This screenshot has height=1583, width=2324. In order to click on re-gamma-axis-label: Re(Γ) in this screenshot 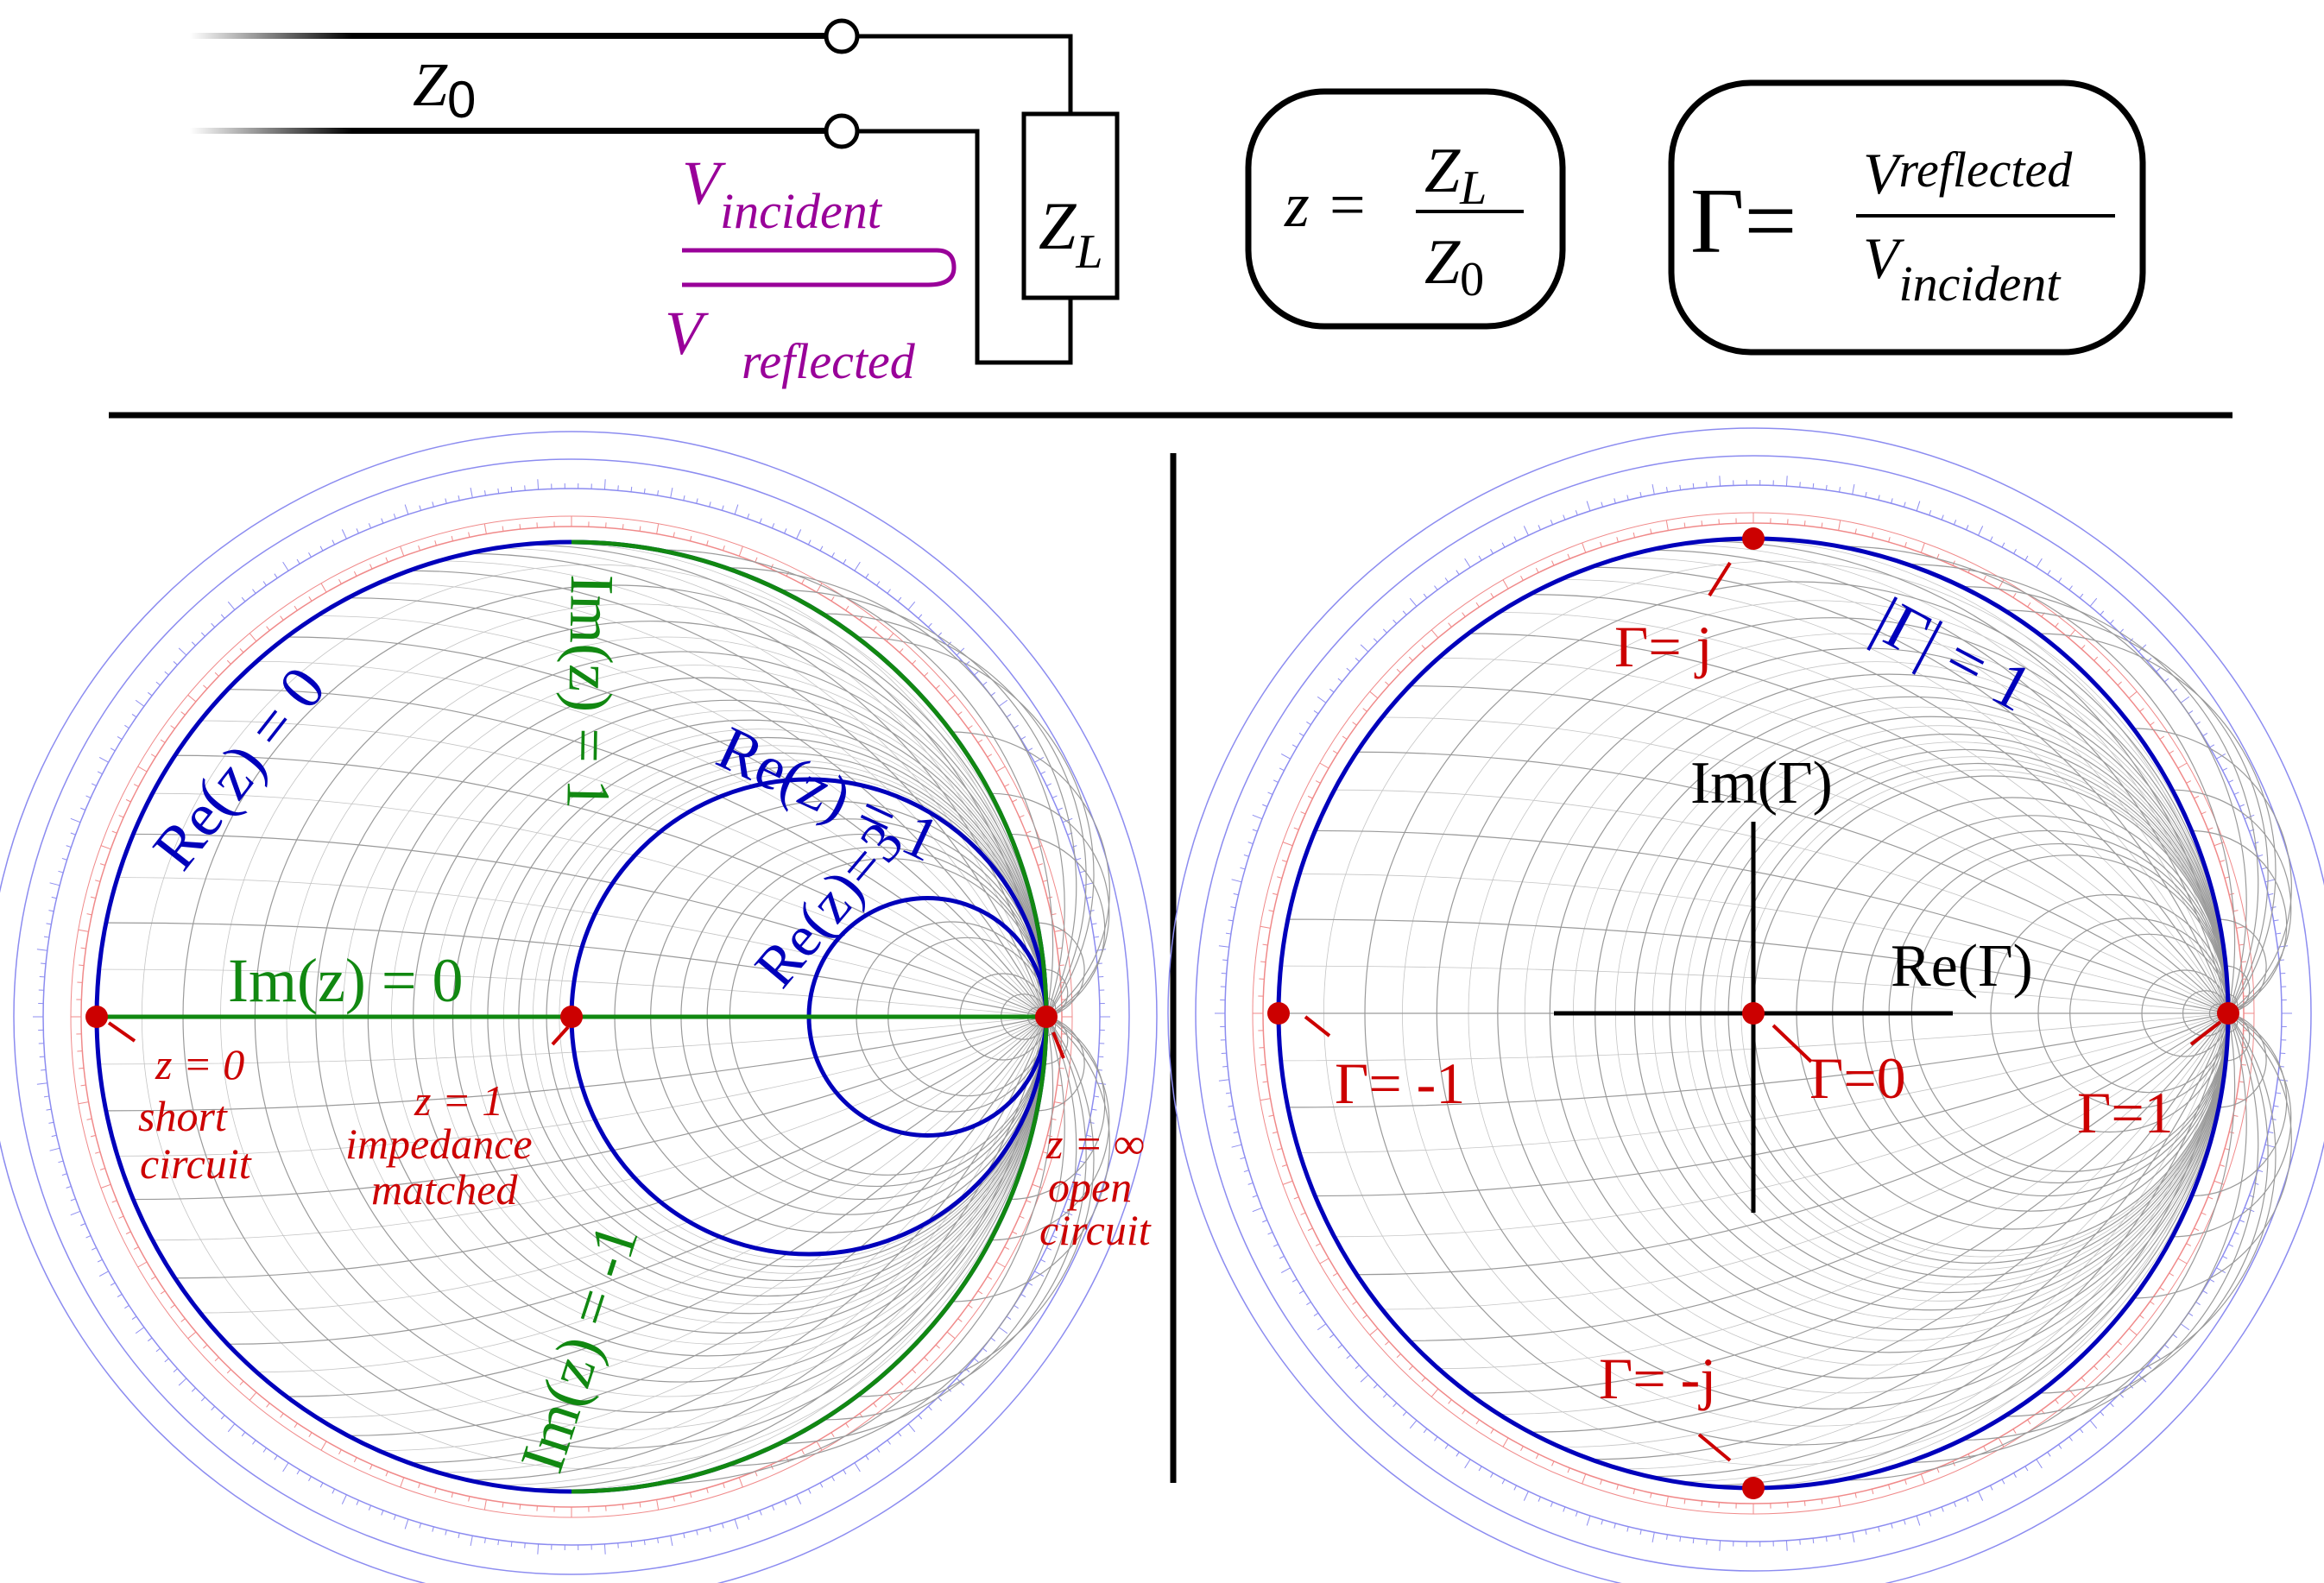, I will do `click(1962, 967)`.